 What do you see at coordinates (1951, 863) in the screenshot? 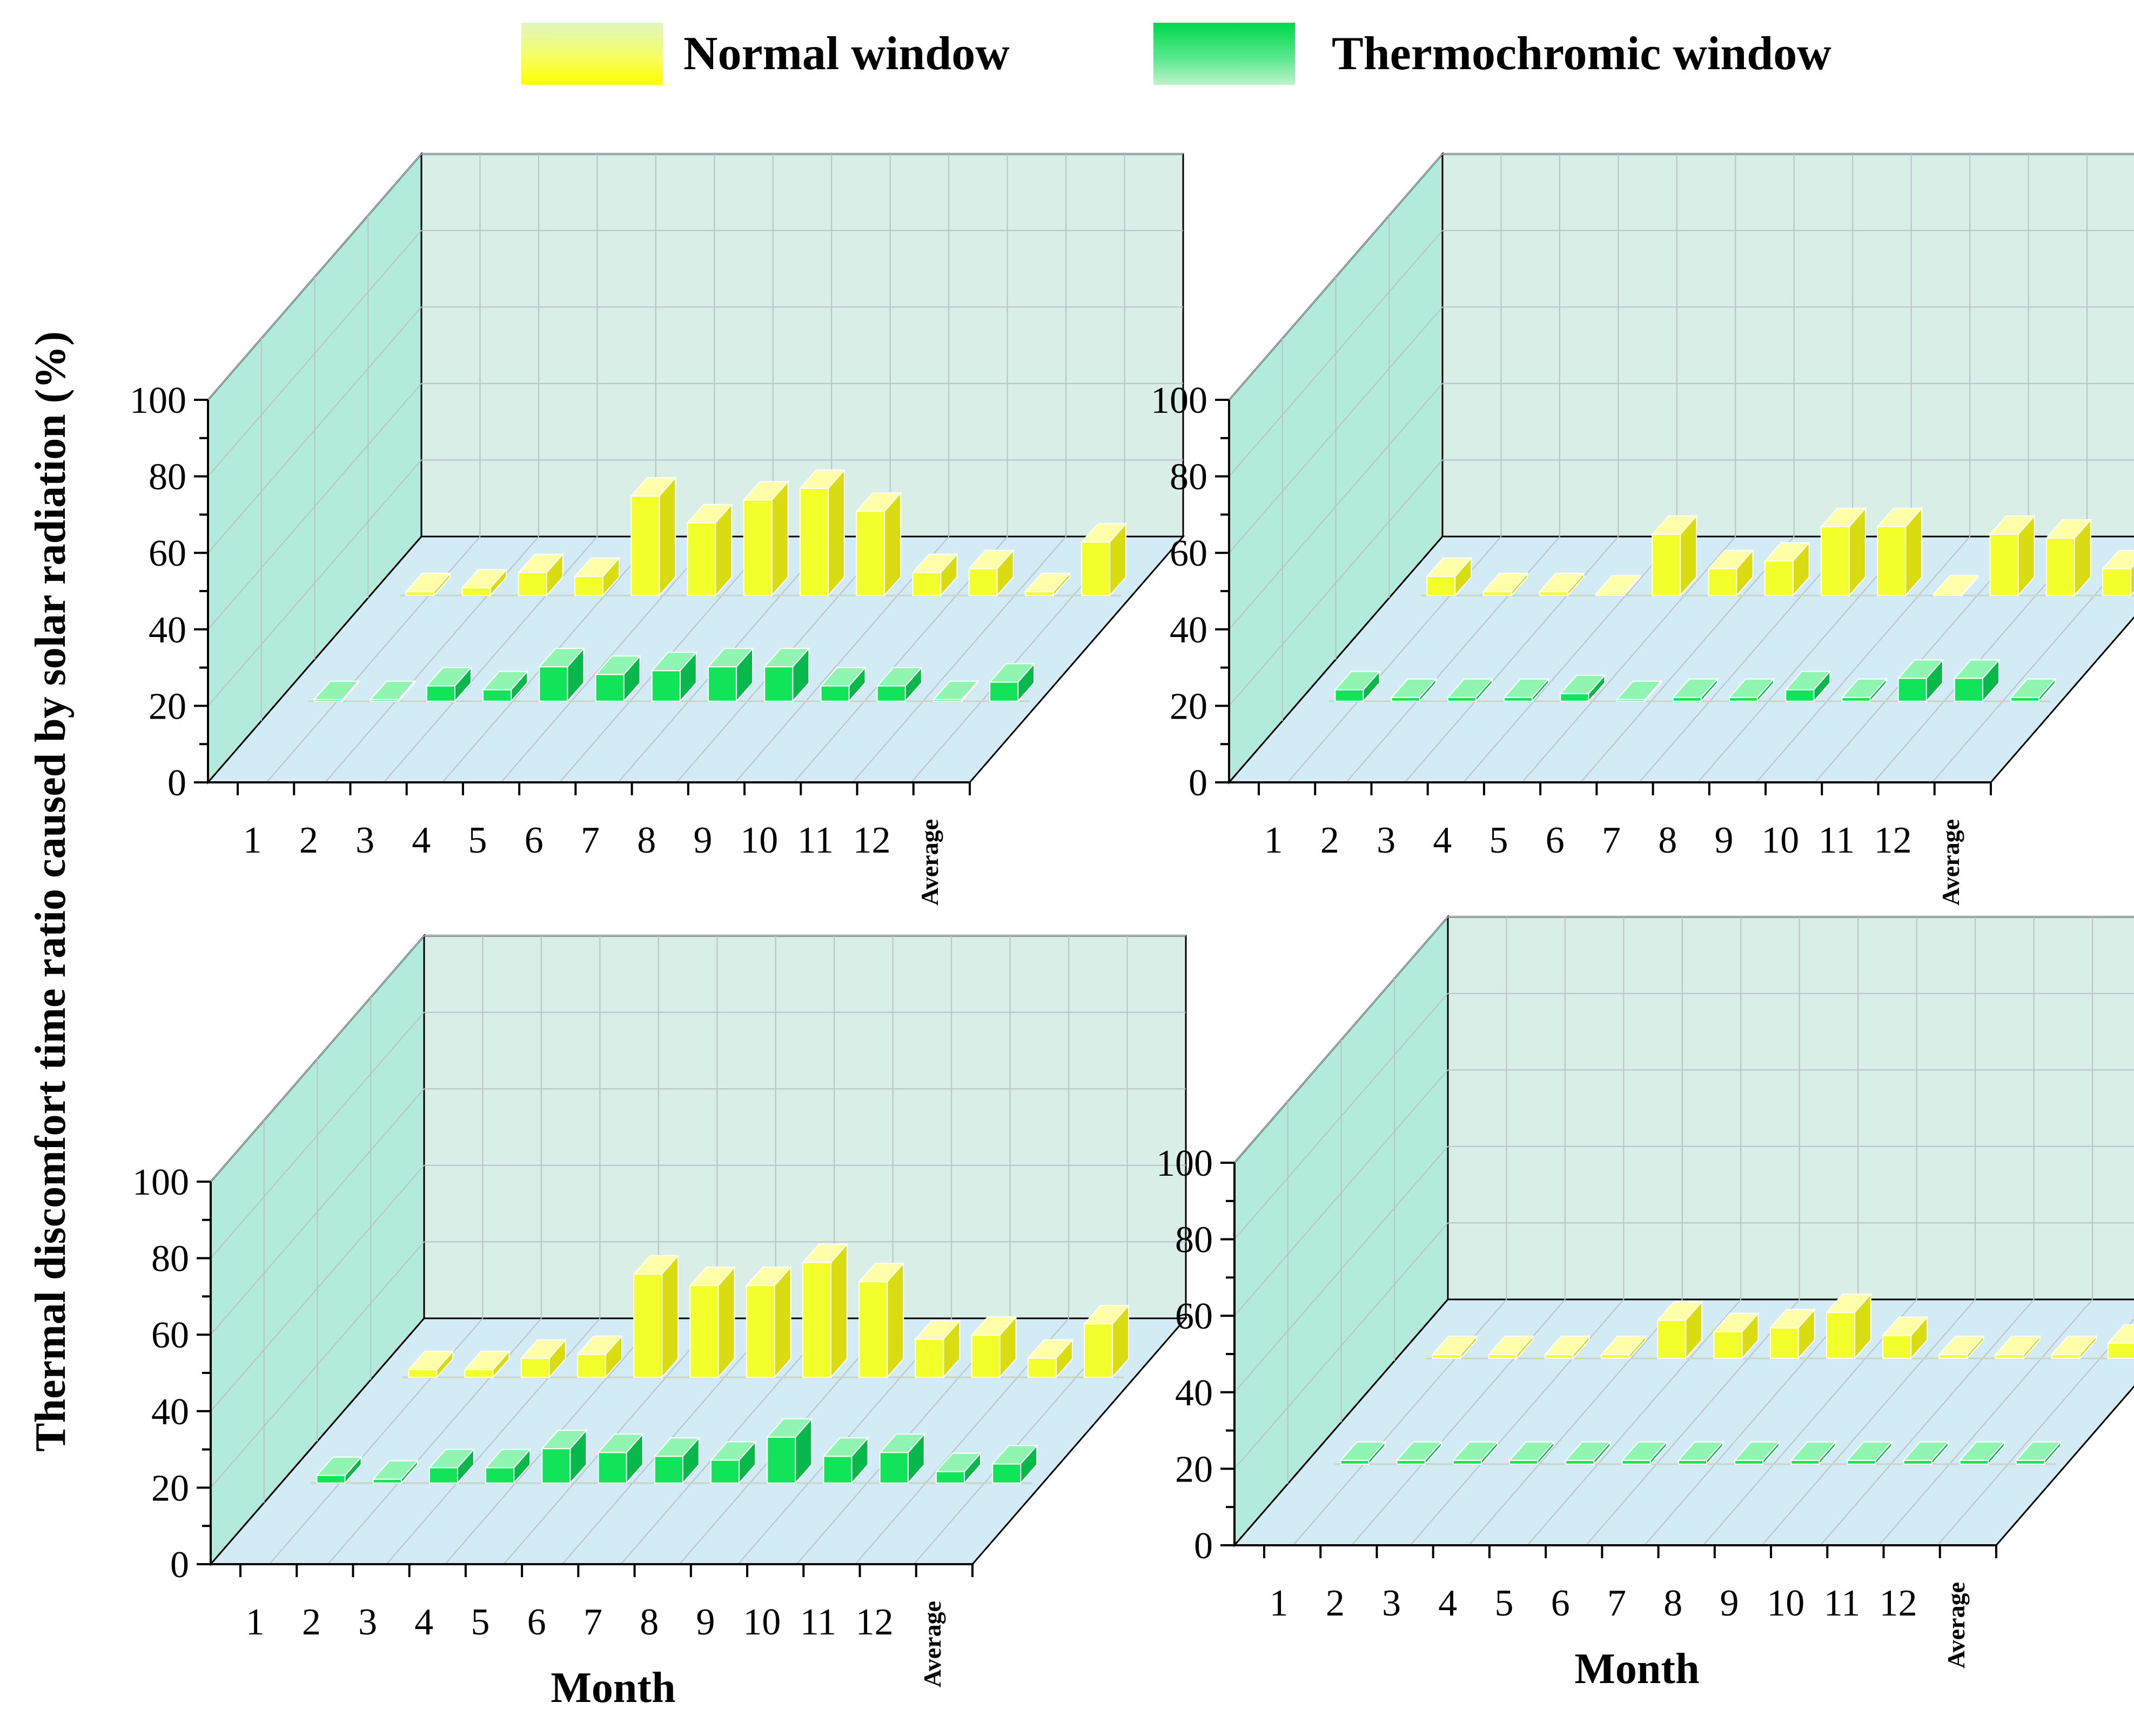
I see `x-tick-label-average: Average` at bounding box center [1951, 863].